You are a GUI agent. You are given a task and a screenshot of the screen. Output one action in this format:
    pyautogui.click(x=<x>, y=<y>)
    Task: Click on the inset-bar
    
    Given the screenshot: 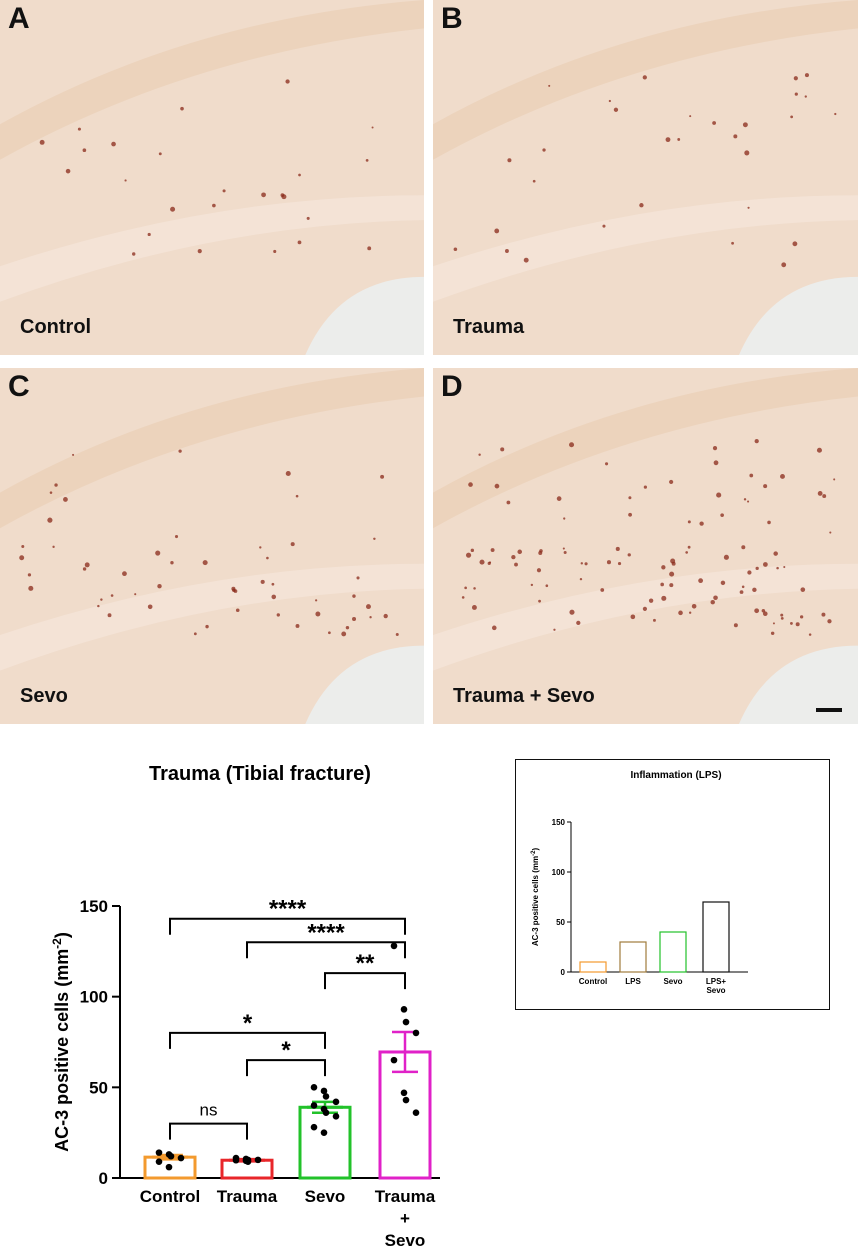 What is the action you would take?
    pyautogui.click(x=633, y=957)
    